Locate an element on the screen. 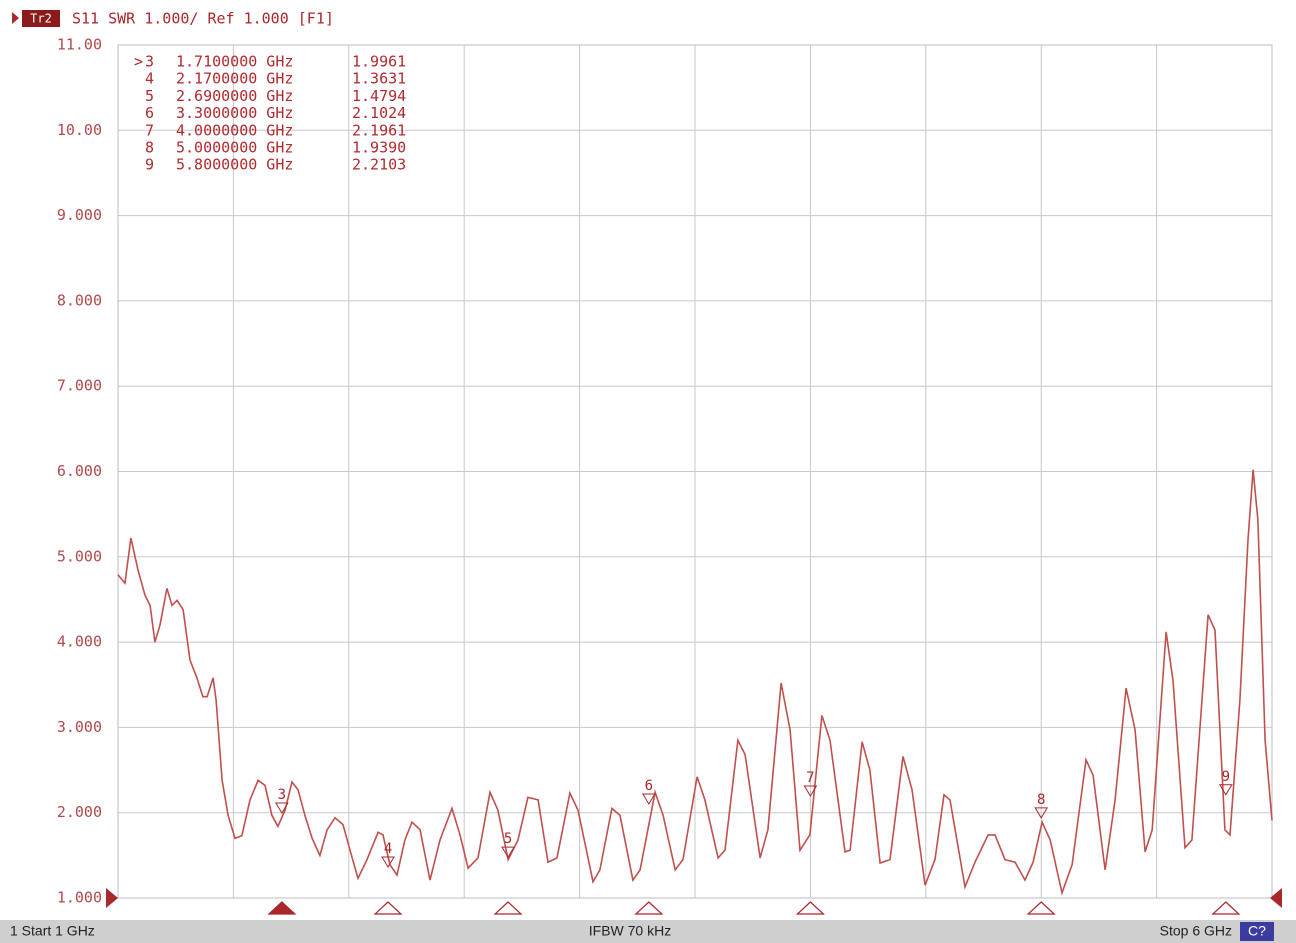 The height and width of the screenshot is (943, 1296). marker-frequency: 2.1700000 GHz is located at coordinates (234, 79).